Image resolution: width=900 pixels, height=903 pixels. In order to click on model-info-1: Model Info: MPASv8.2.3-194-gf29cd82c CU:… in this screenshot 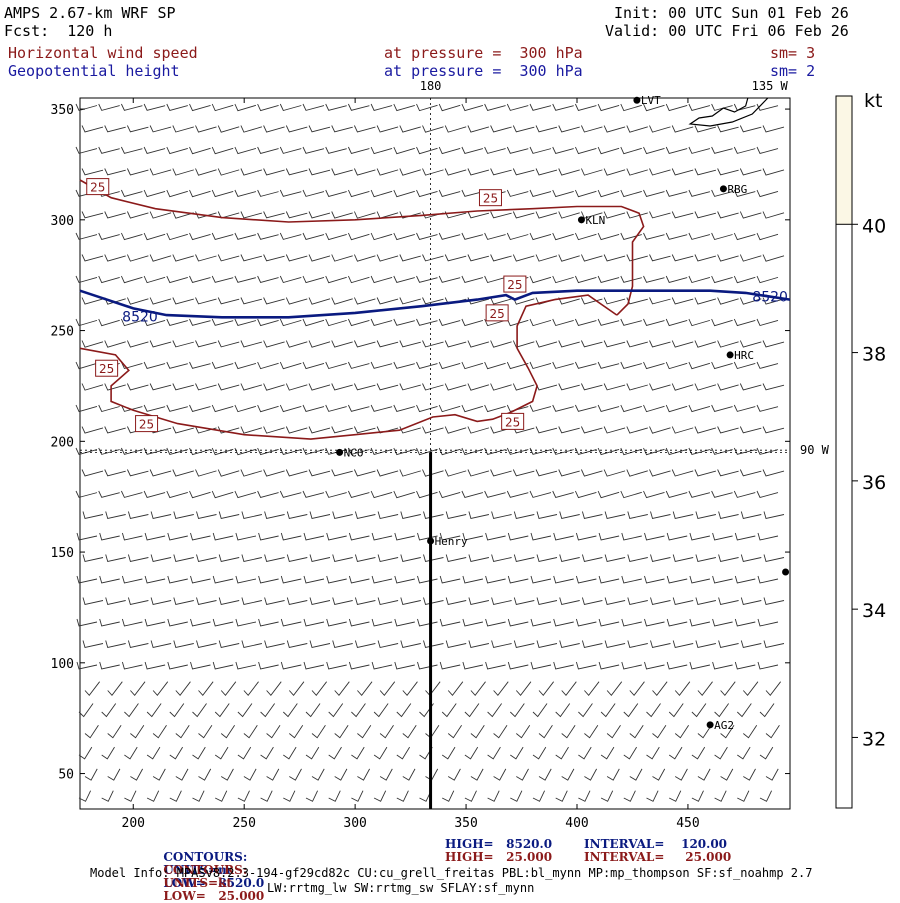, I will do `click(451, 873)`.